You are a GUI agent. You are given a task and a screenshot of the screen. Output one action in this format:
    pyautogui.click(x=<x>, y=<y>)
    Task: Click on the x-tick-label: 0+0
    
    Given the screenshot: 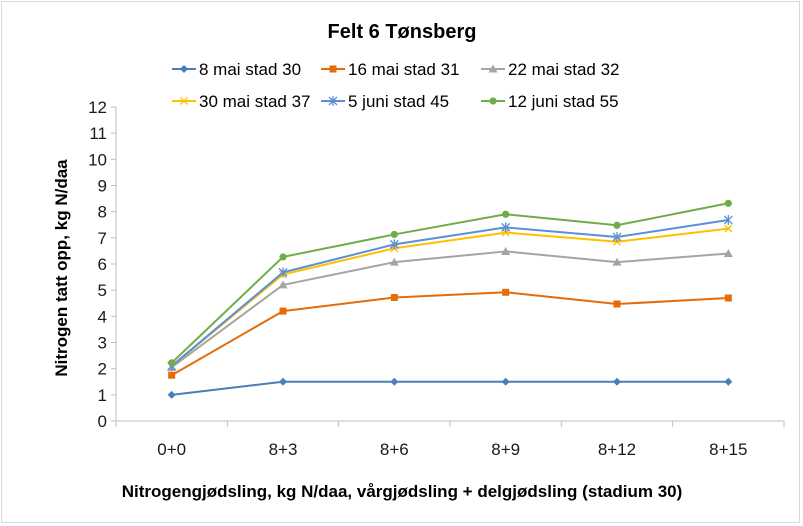 What is the action you would take?
    pyautogui.click(x=171, y=449)
    